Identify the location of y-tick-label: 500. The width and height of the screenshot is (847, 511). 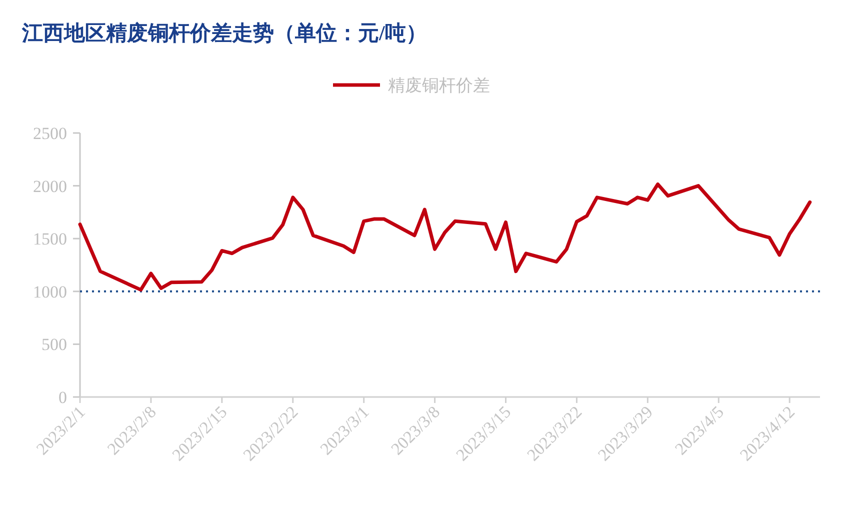
(54, 344).